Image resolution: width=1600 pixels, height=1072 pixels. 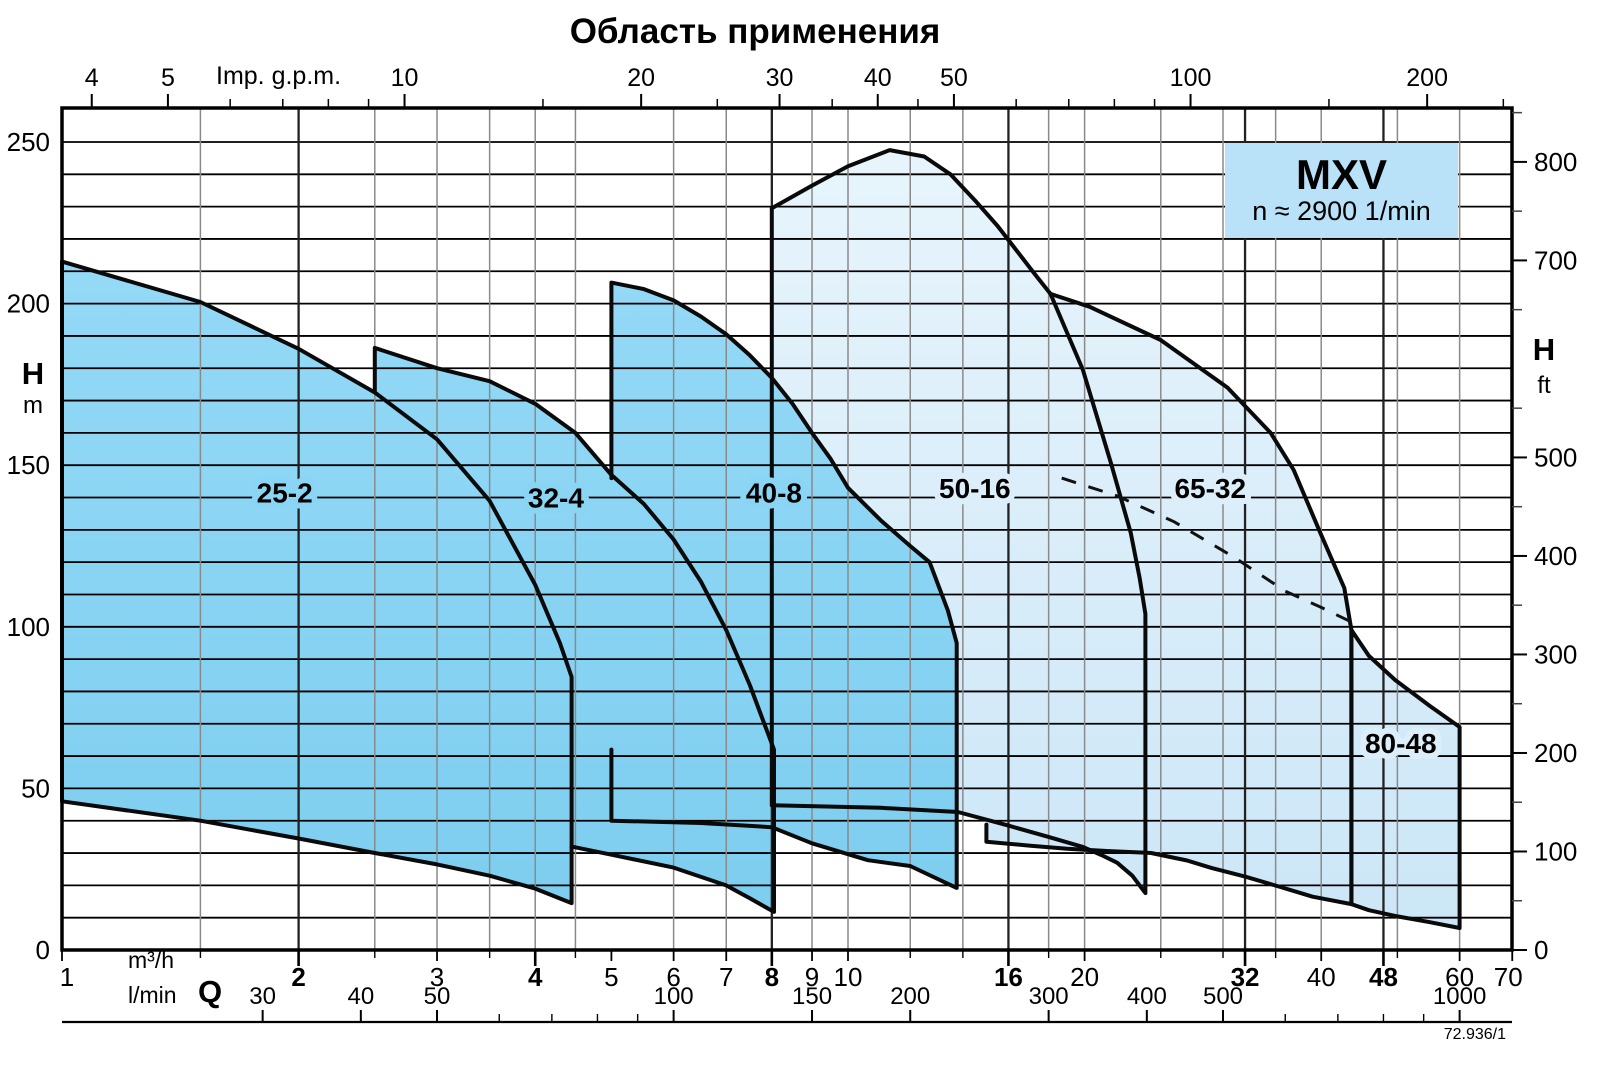 I want to click on region-label-80-48: 80-48, so click(x=1401, y=743).